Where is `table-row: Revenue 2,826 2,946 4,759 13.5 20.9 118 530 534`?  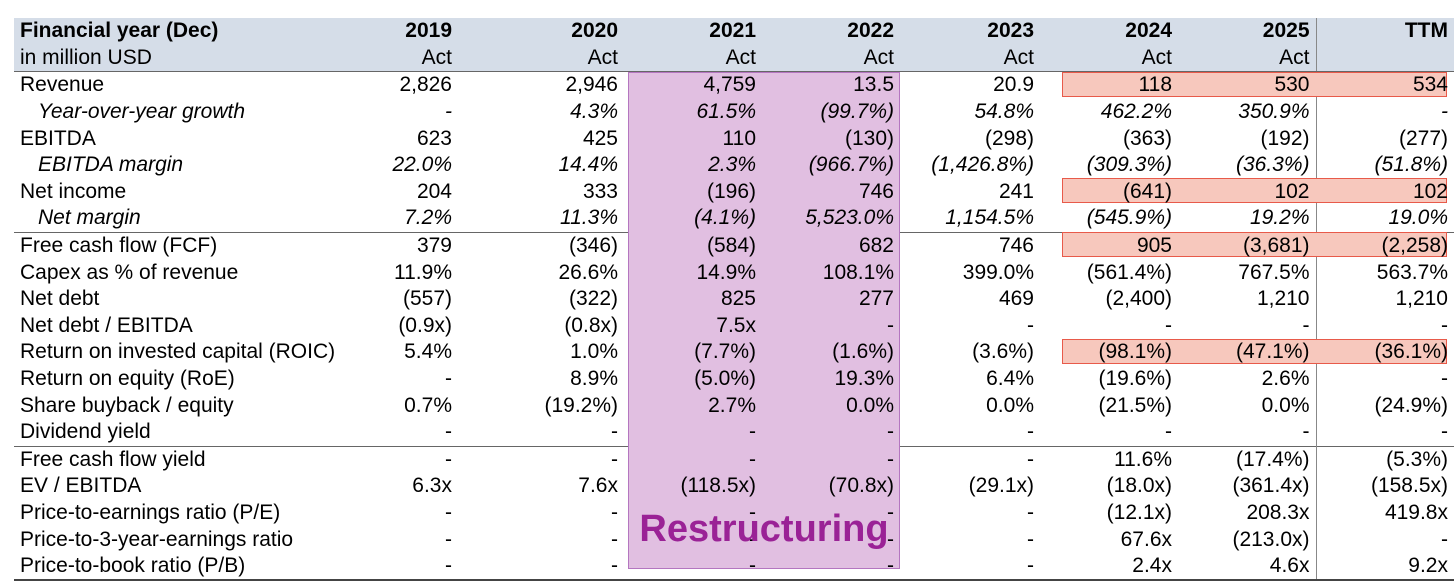
table-row: Revenue 2,826 2,946 4,759 13.5 20.9 118 530 534 is located at coordinates (734, 85).